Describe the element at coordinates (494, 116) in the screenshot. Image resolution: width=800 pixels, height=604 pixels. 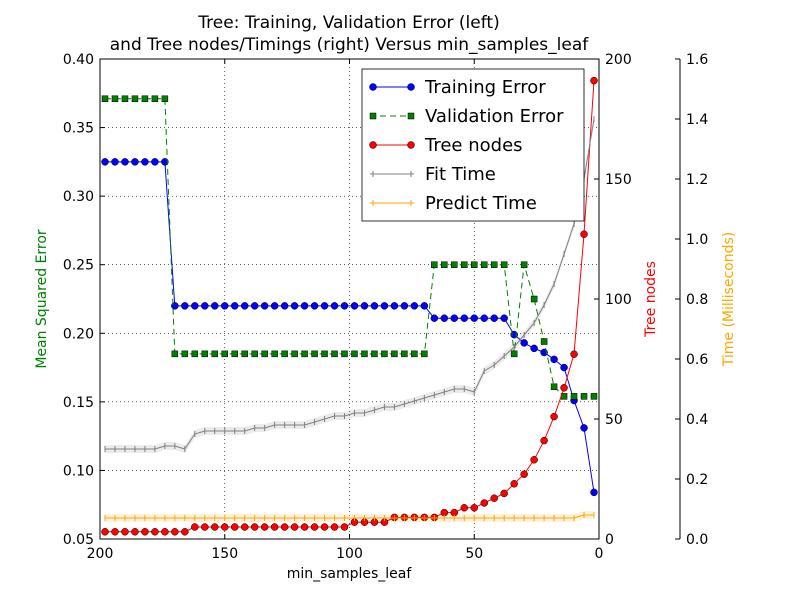
I see `legend-validation-error-label: Validation Error` at that location.